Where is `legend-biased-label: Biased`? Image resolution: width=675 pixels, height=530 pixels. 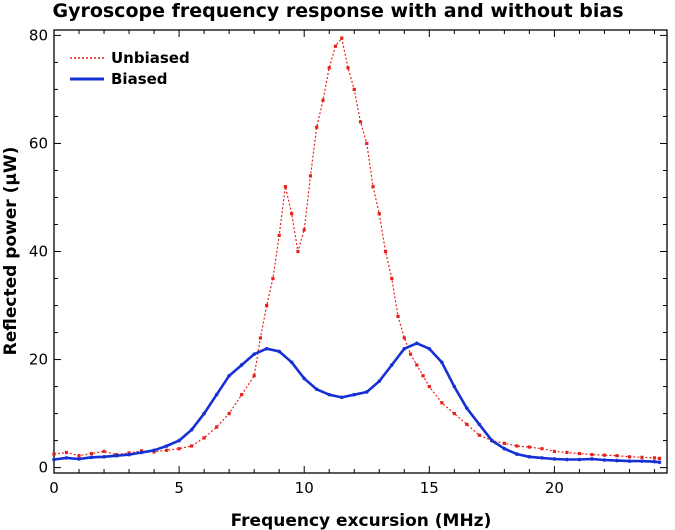
legend-biased-label: Biased is located at coordinates (139, 79).